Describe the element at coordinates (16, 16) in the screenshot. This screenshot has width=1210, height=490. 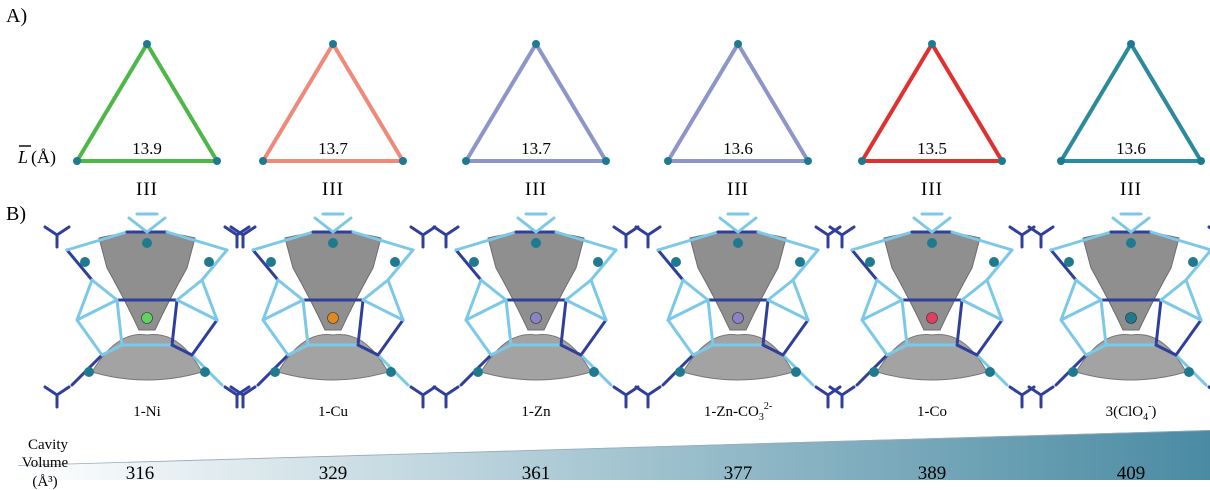
I see `panel-a-label: A)` at that location.